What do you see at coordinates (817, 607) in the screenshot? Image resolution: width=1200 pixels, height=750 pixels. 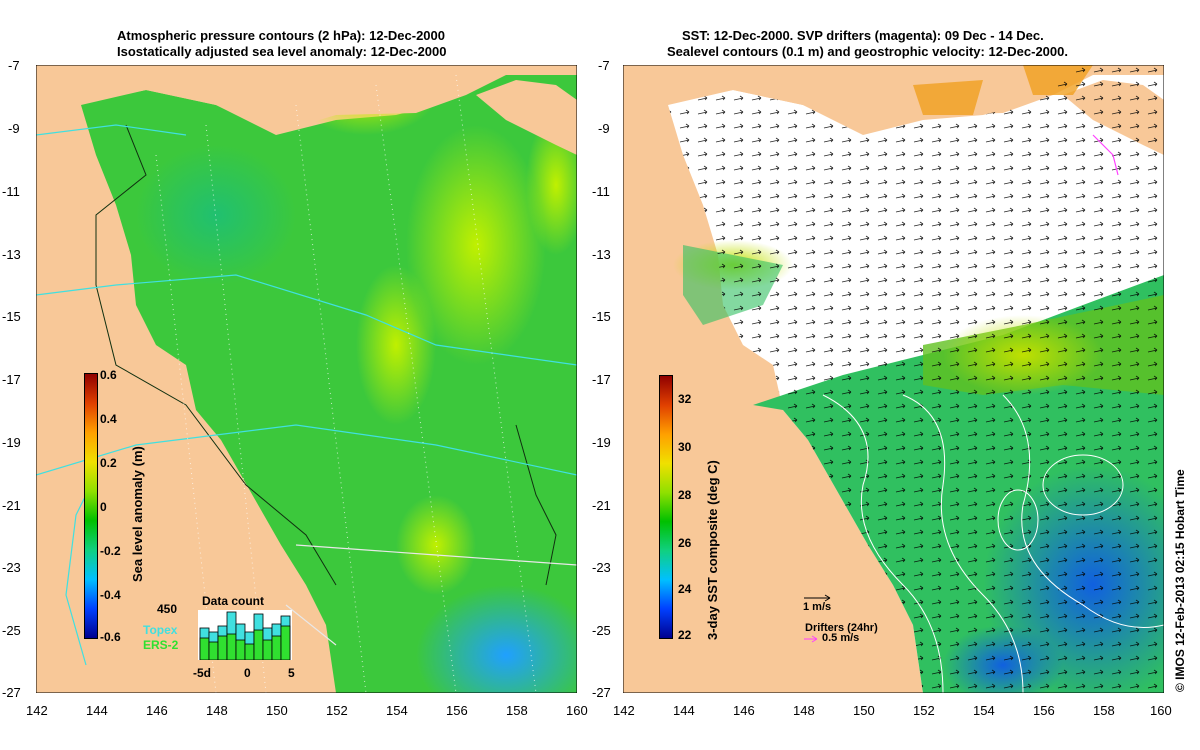 I see `scale-vector-label: 1 m/s` at bounding box center [817, 607].